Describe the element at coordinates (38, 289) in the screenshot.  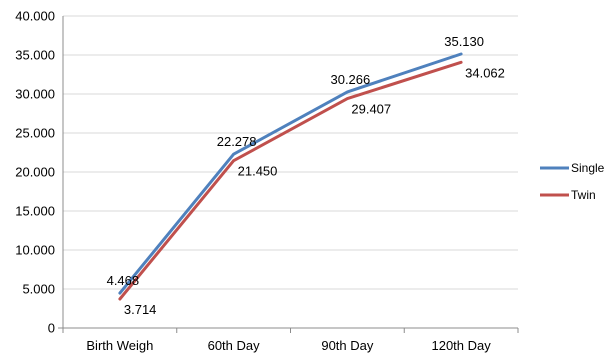
I see `y-tick-label: 5.000` at that location.